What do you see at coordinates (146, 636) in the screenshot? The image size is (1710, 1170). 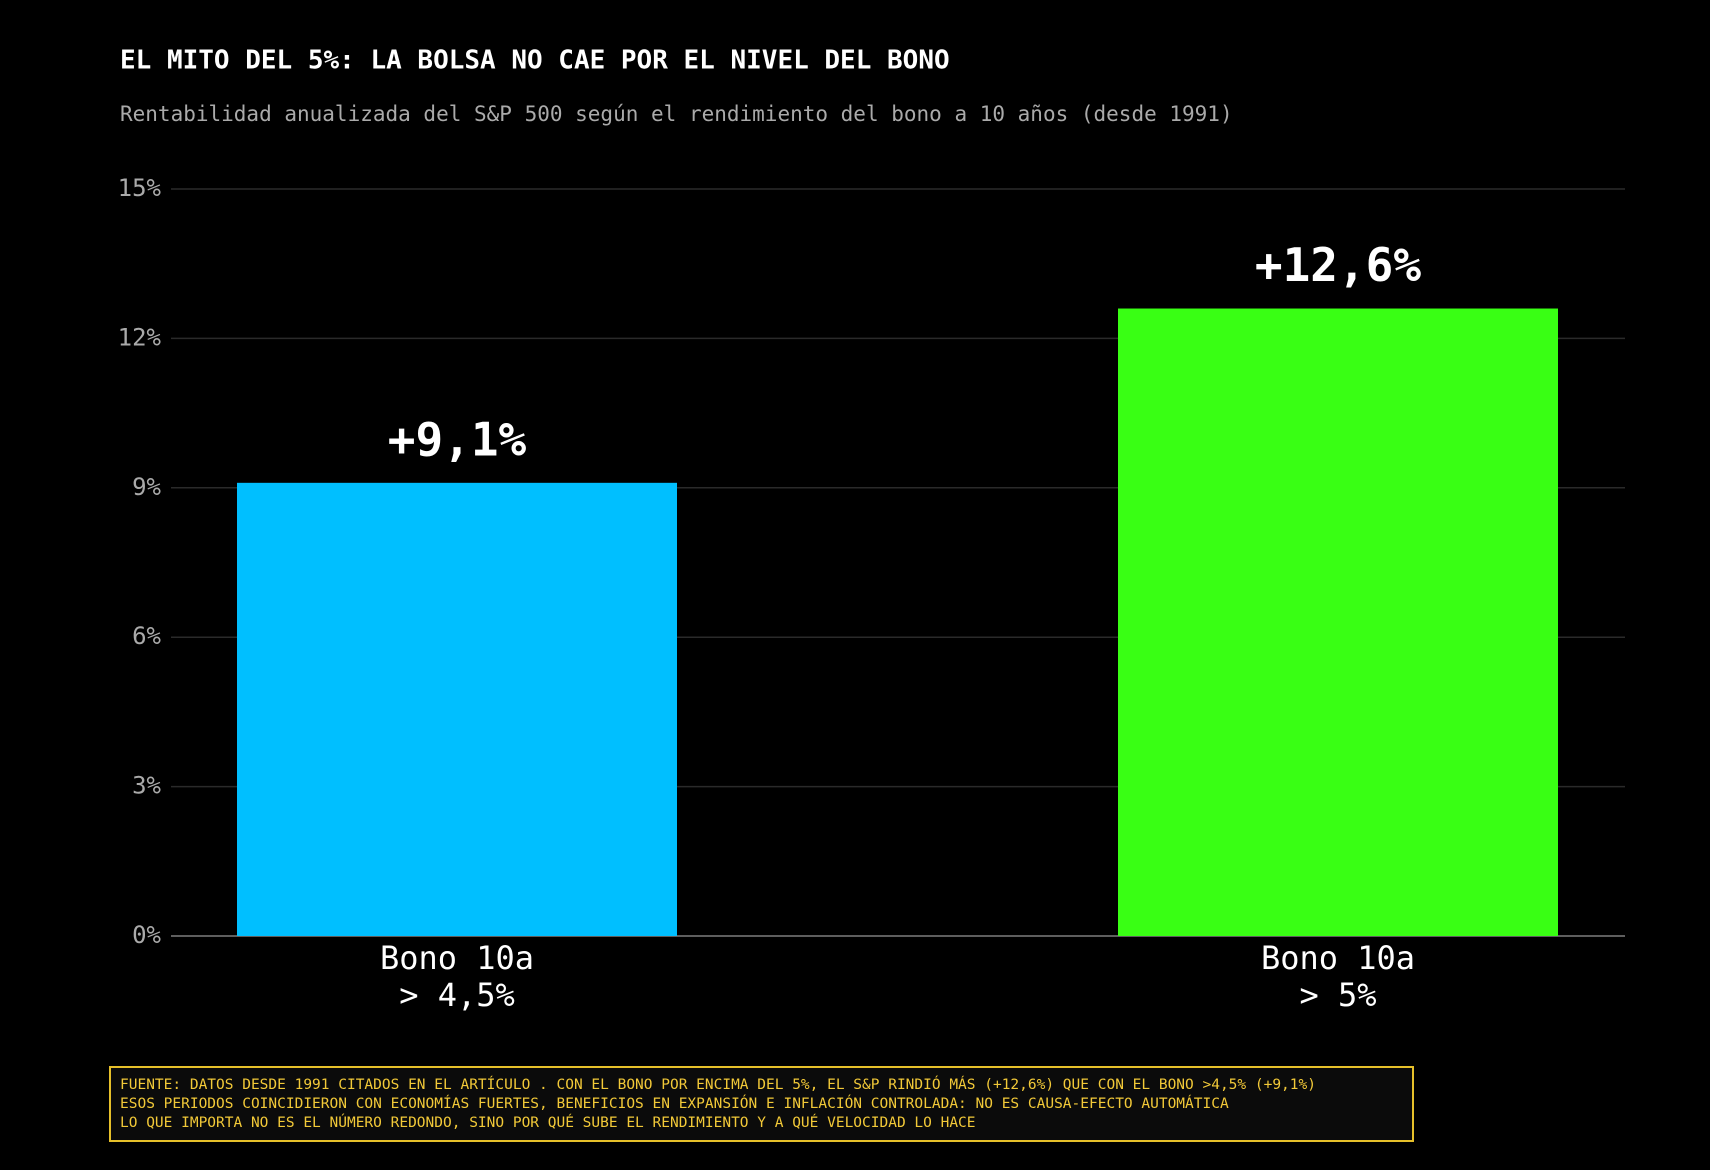 I see `y-tick-label: 6%` at bounding box center [146, 636].